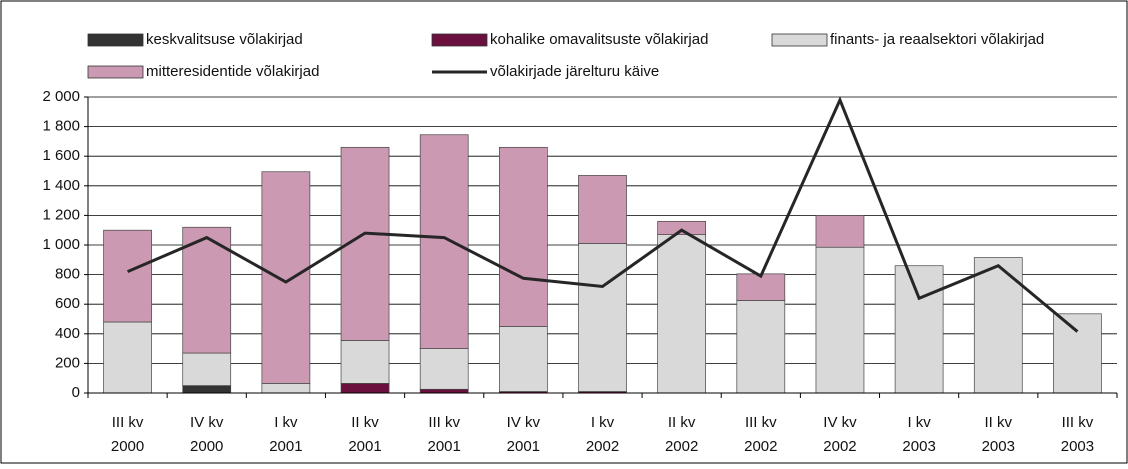 The width and height of the screenshot is (1128, 469). Describe the element at coordinates (61, 244) in the screenshot. I see `y-tick-label: 1 000` at that location.